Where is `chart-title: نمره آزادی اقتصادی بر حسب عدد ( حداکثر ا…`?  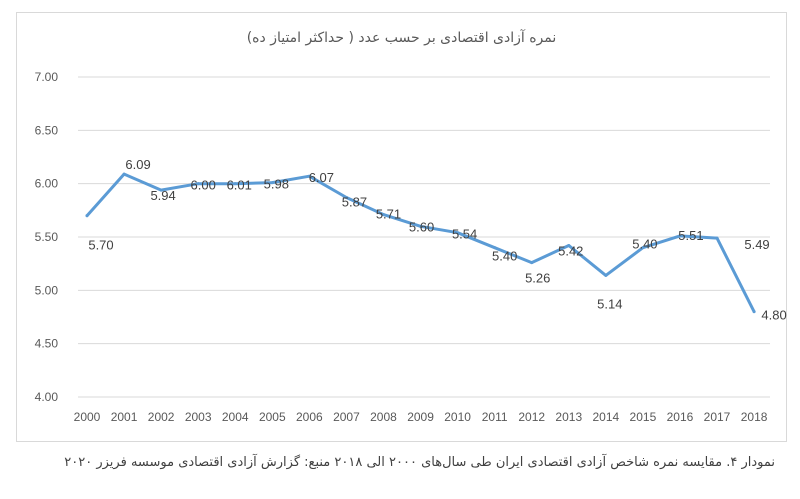
chart-title: نمره آزادی اقتصادی بر حسب عدد ( حداکثر ا… is located at coordinates (401, 38).